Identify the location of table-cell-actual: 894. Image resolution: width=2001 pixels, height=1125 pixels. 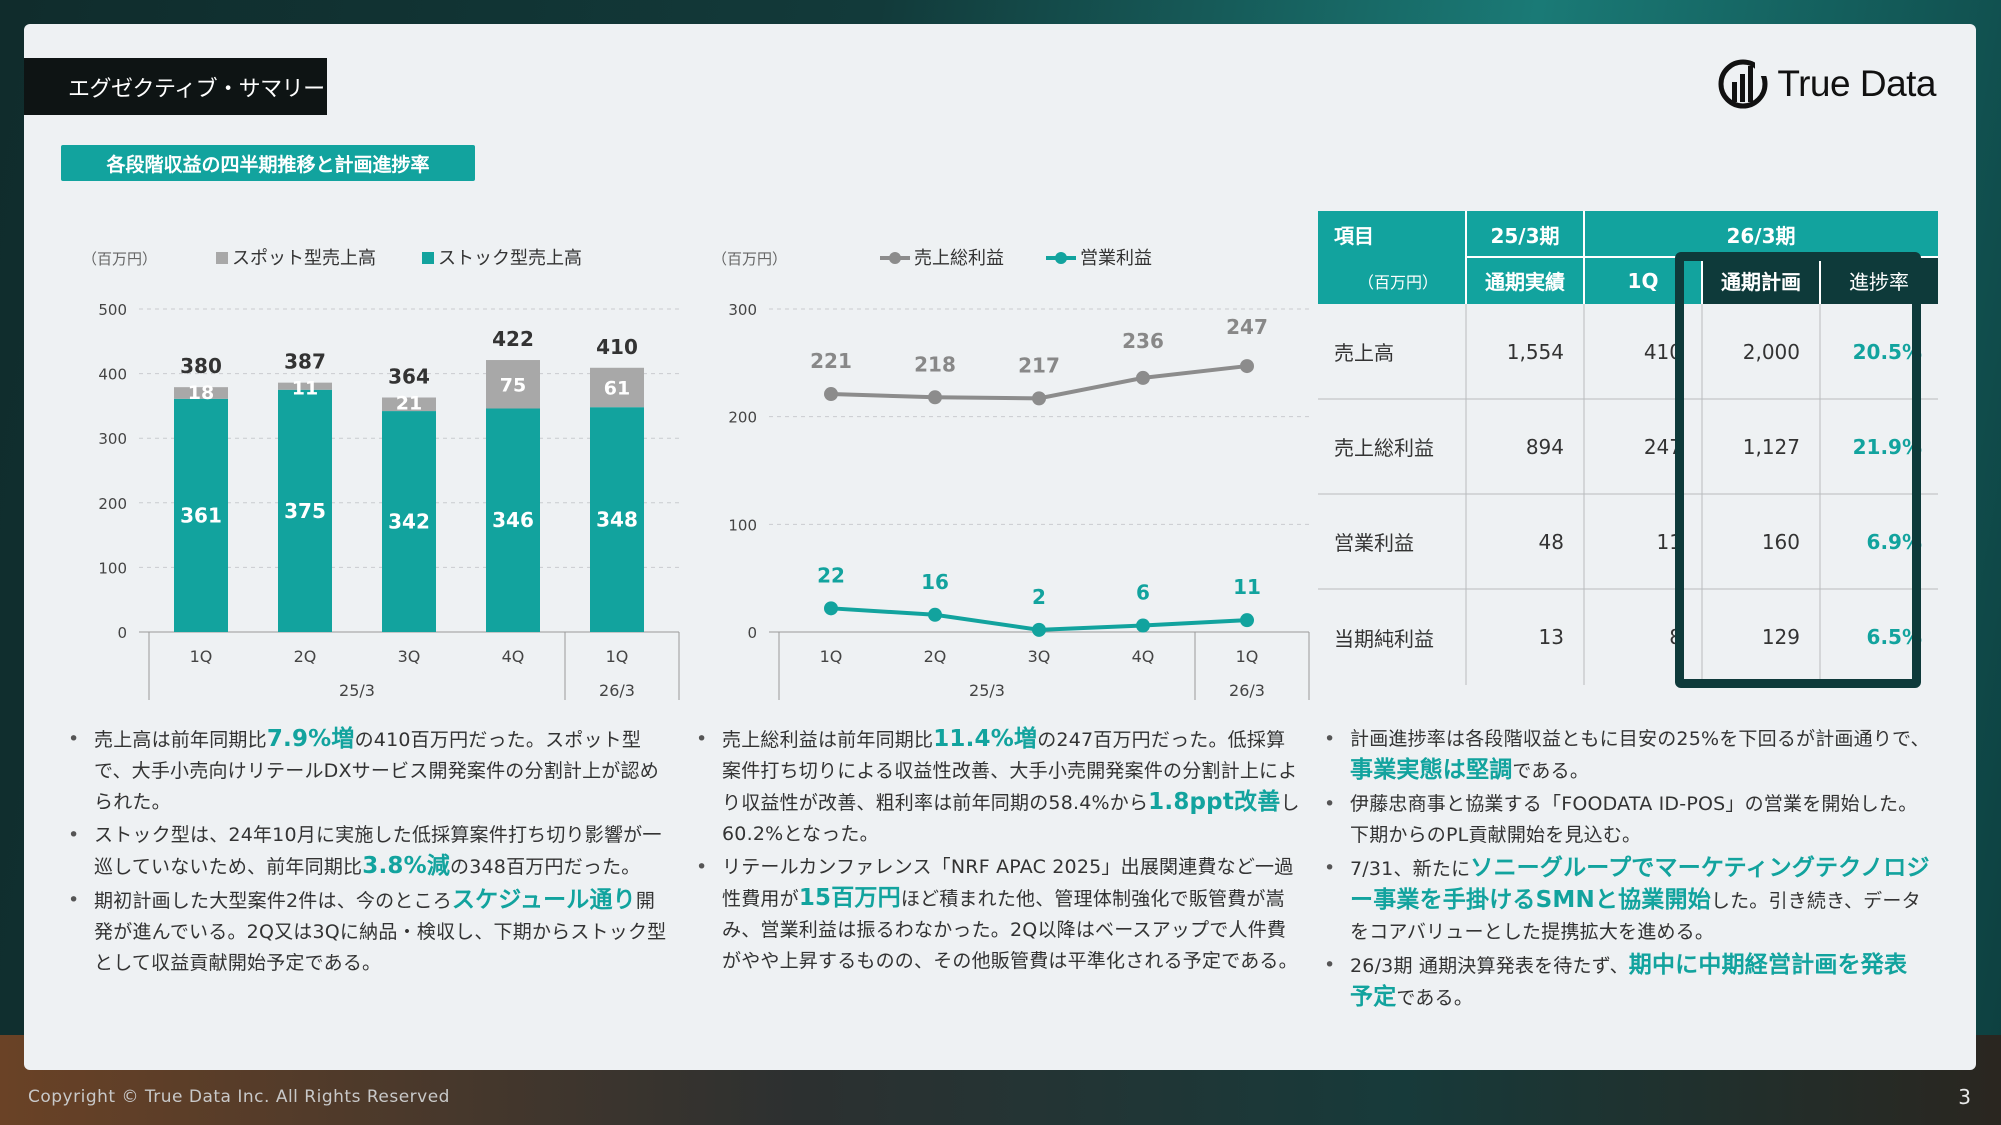
(1544, 446).